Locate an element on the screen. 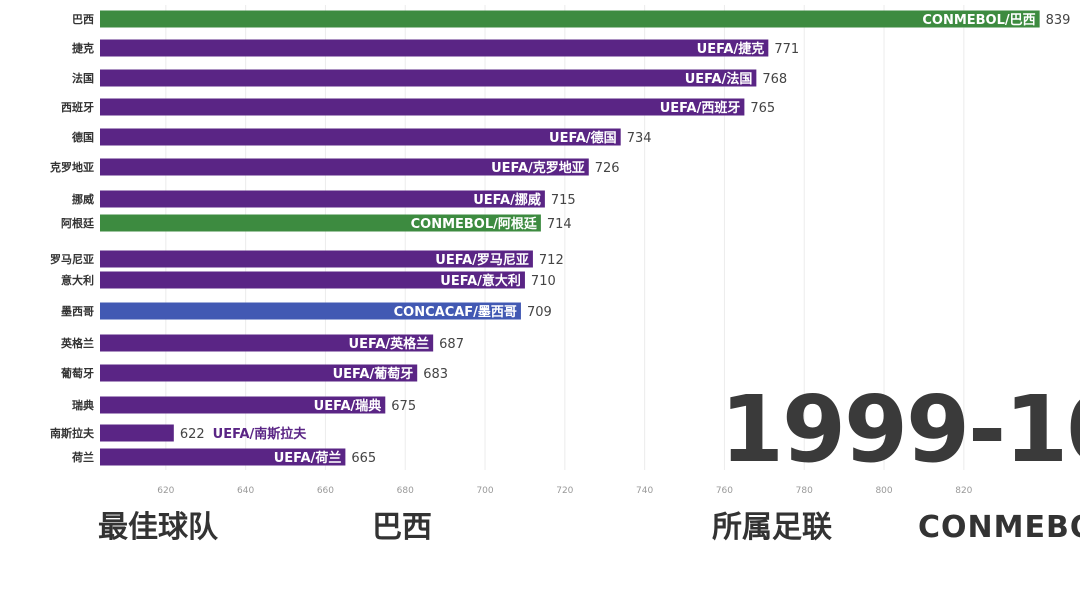 Image resolution: width=1080 pixels, height=608 pixels. category-label: 瑞典 is located at coordinates (83, 405).